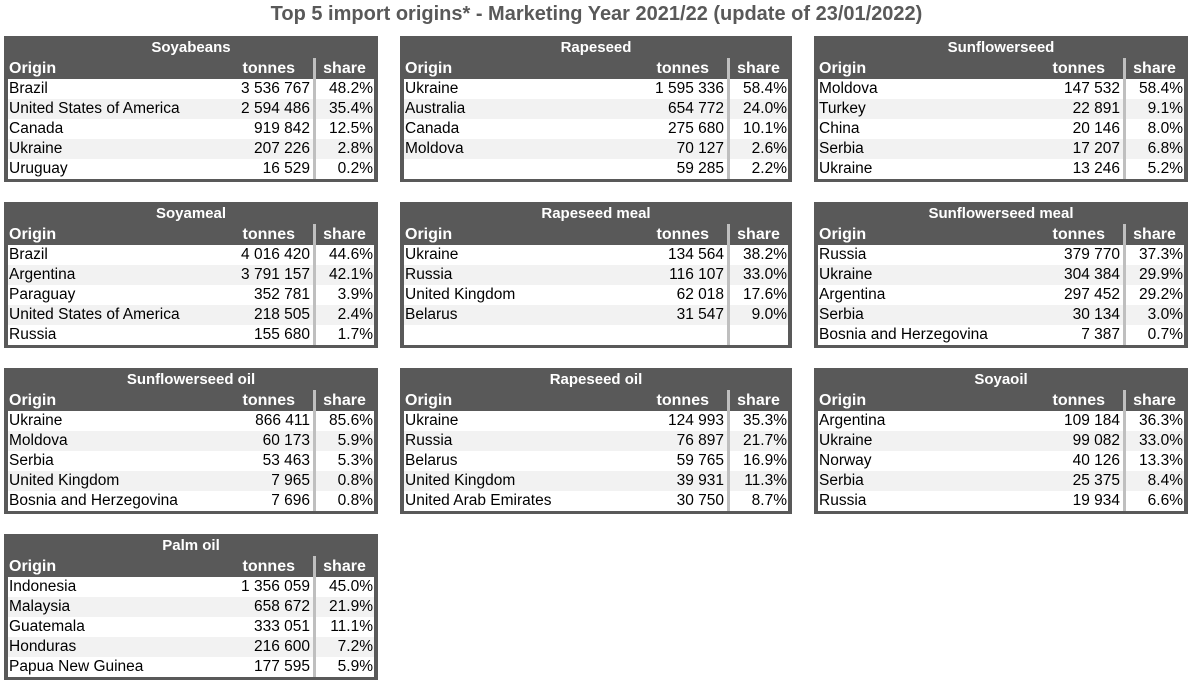  What do you see at coordinates (596, 149) in the screenshot?
I see `table-row: Moldova 70 127 2.6%` at bounding box center [596, 149].